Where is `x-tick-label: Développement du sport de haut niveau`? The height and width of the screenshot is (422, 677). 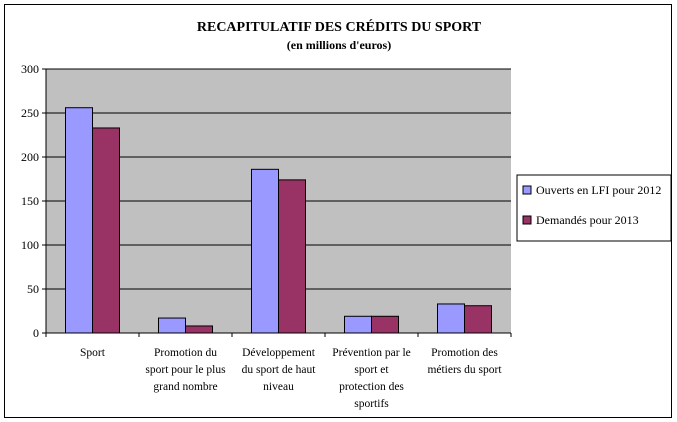 x-tick-label: Développement du sport de haut niveau is located at coordinates (279, 370).